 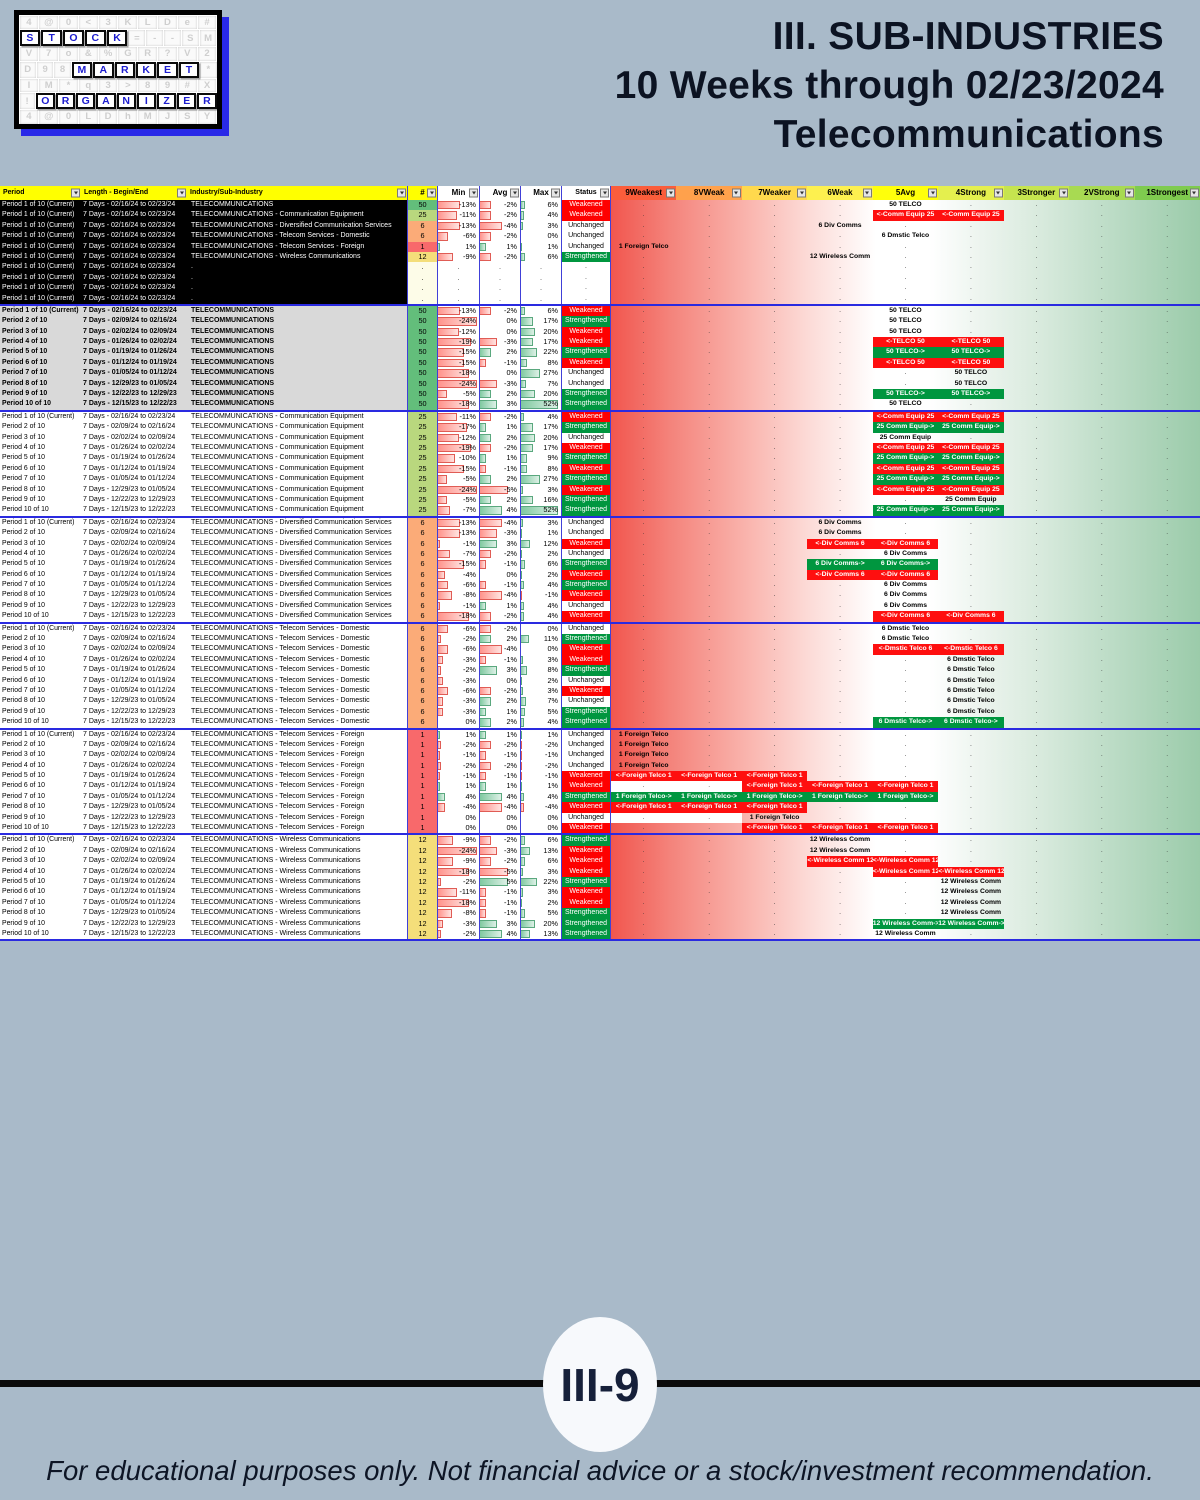 What do you see at coordinates (510, 744) in the screenshot?
I see `cell-avg-value: -2%` at bounding box center [510, 744].